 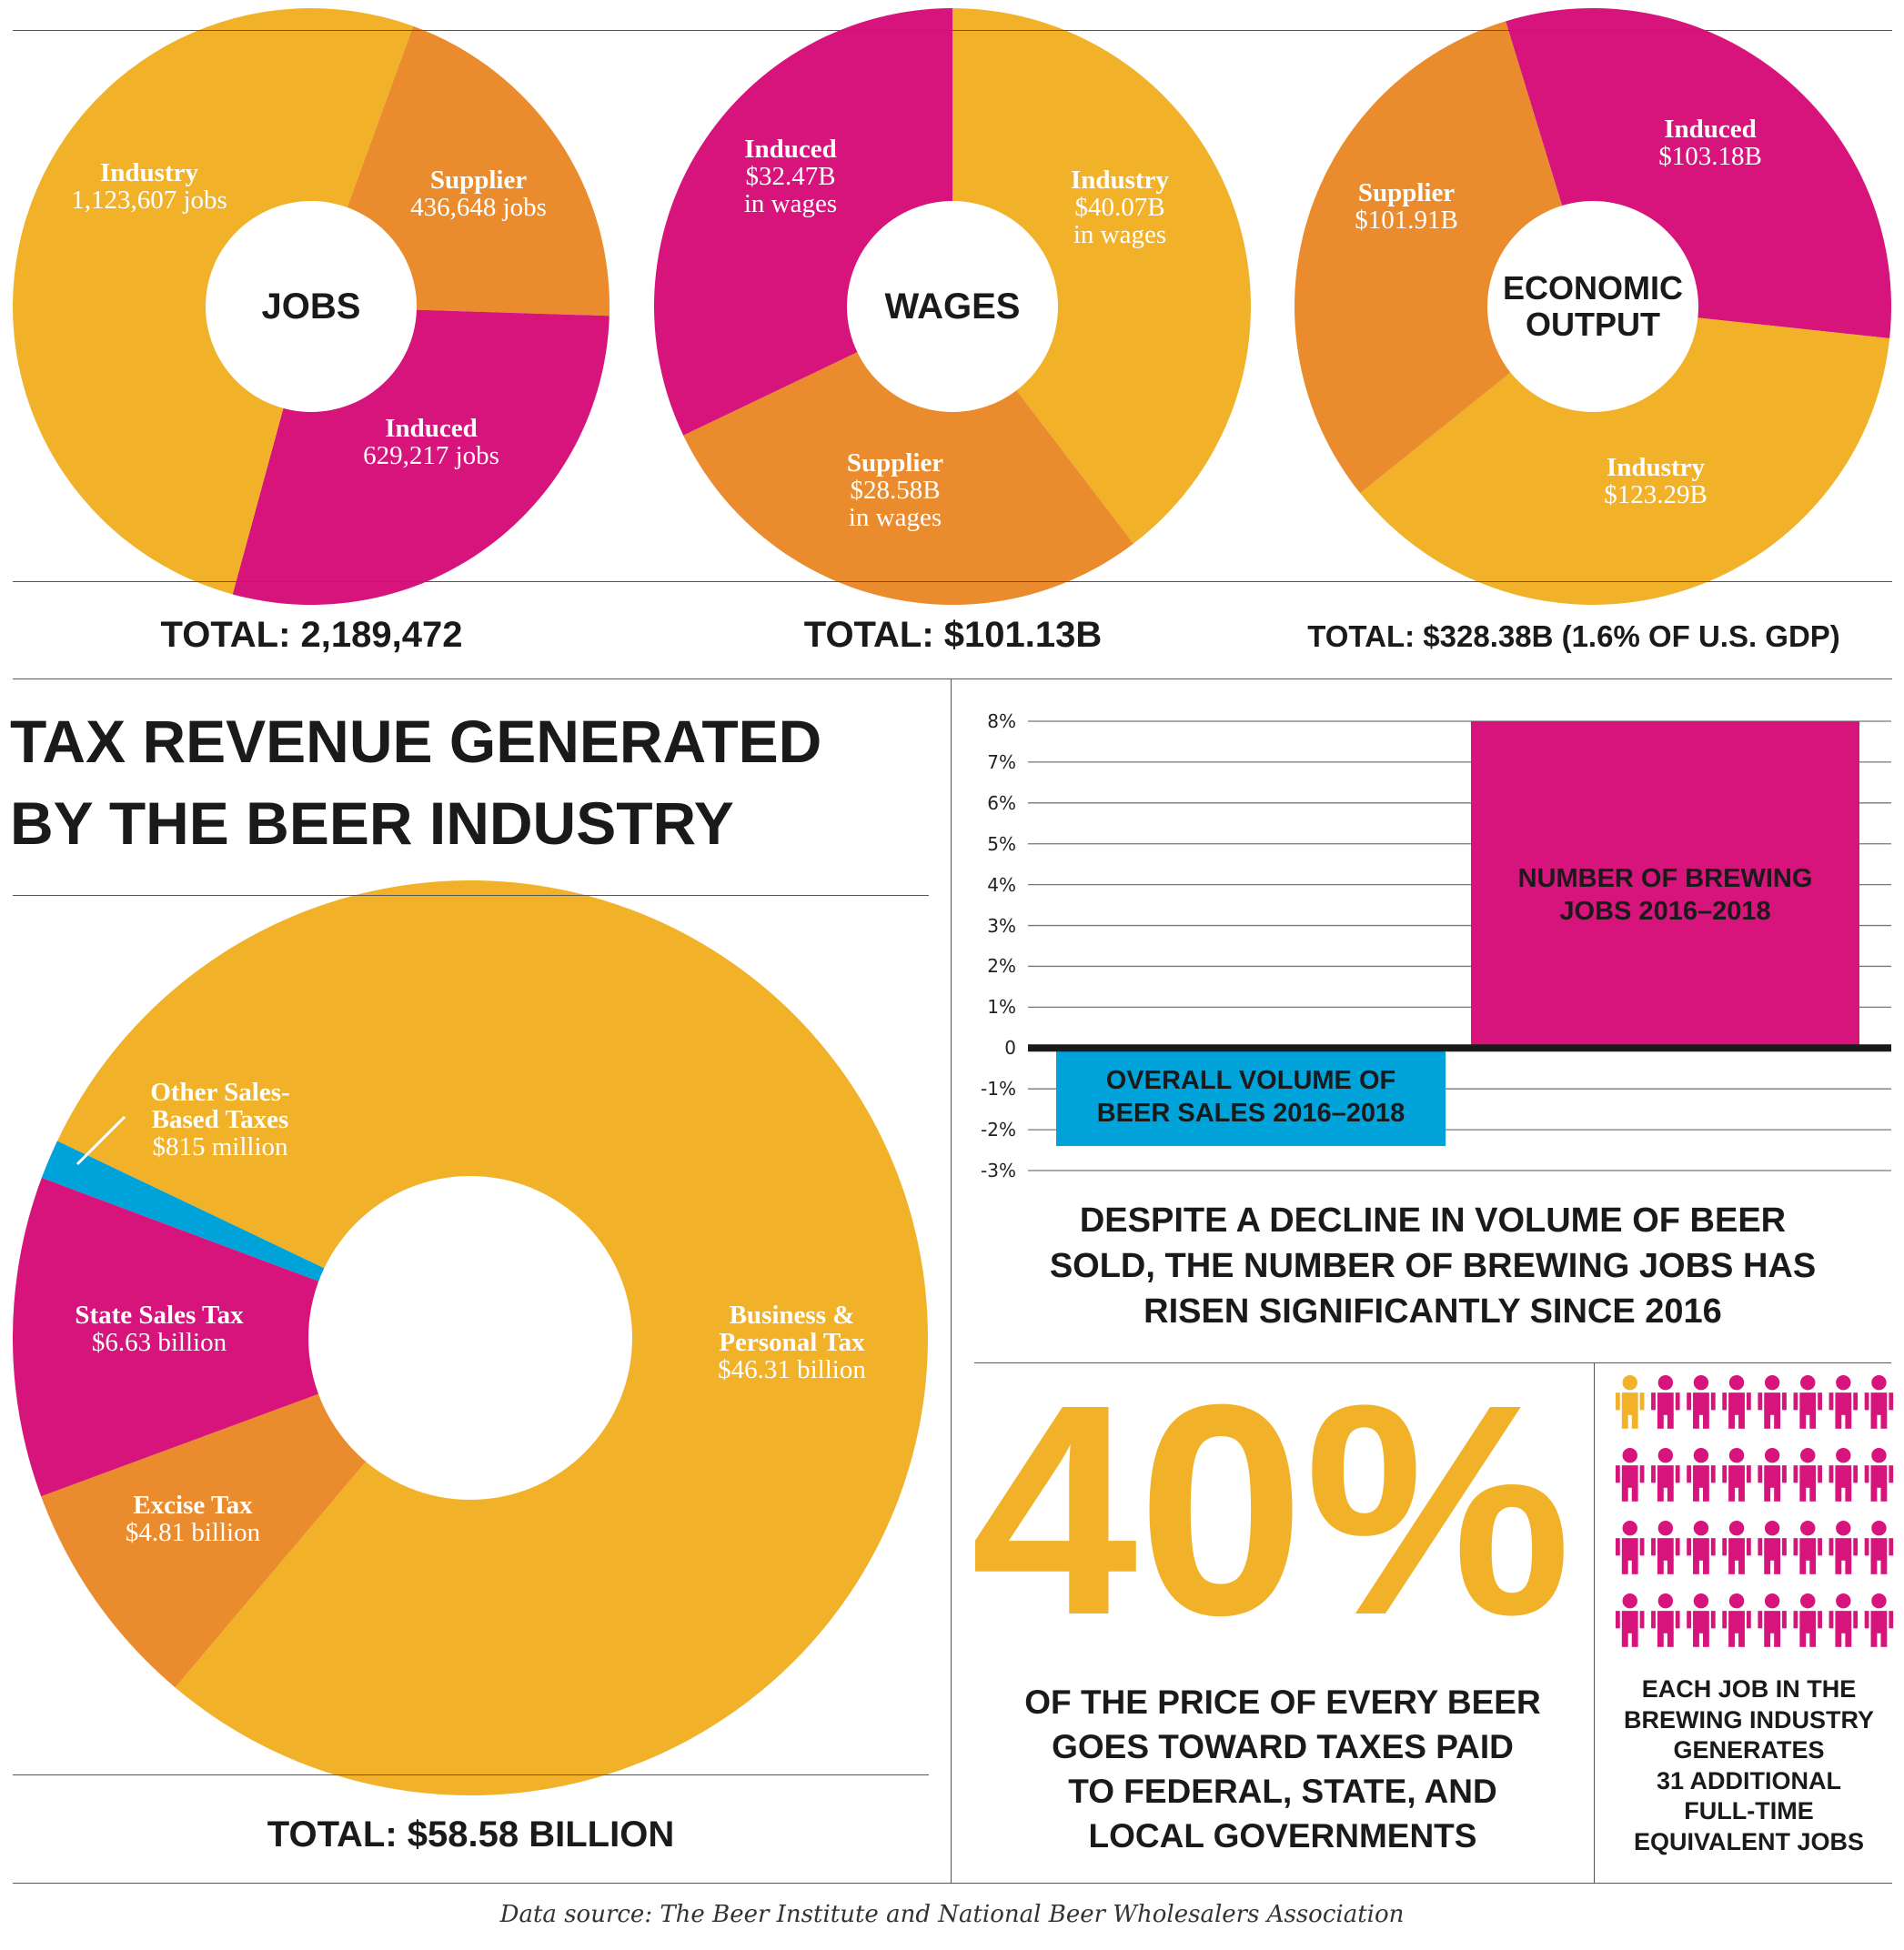 What do you see at coordinates (1001, 966) in the screenshot?
I see `y-tick-label: 2%` at bounding box center [1001, 966].